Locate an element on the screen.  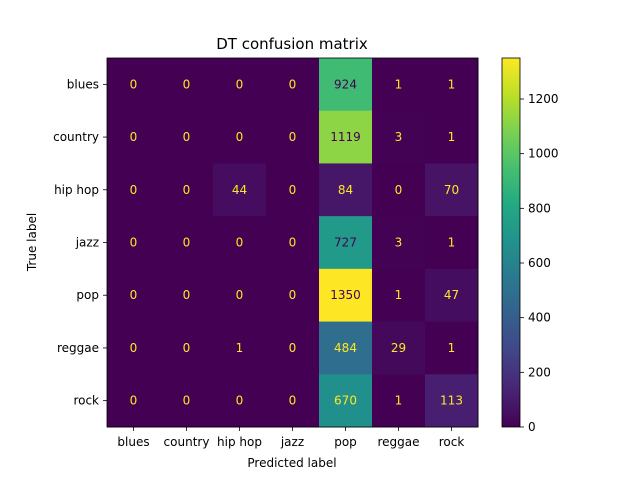
x-tick-label: pop is located at coordinates (345, 442).